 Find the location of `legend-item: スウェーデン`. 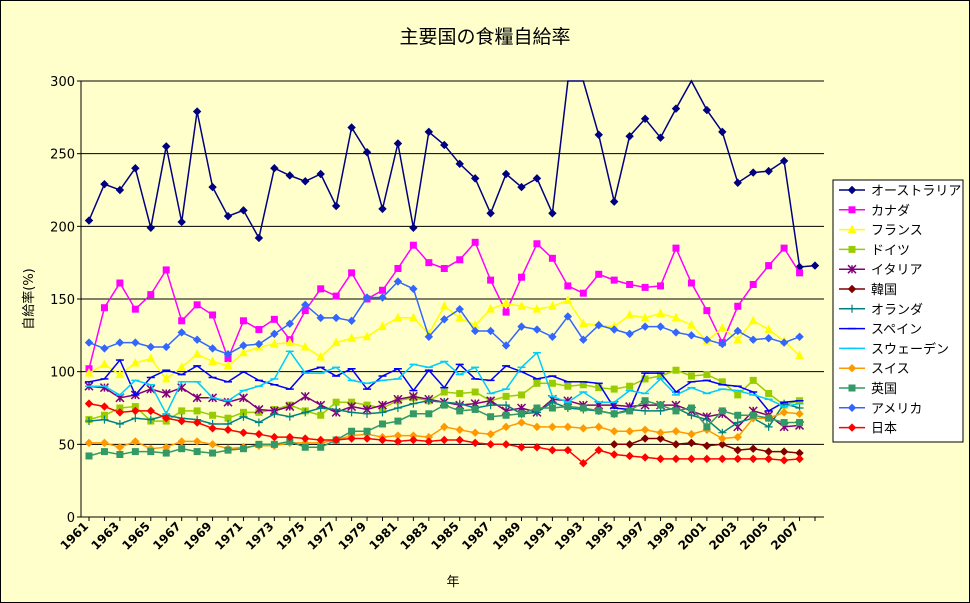

legend-item: スウェーデン is located at coordinates (894, 349).